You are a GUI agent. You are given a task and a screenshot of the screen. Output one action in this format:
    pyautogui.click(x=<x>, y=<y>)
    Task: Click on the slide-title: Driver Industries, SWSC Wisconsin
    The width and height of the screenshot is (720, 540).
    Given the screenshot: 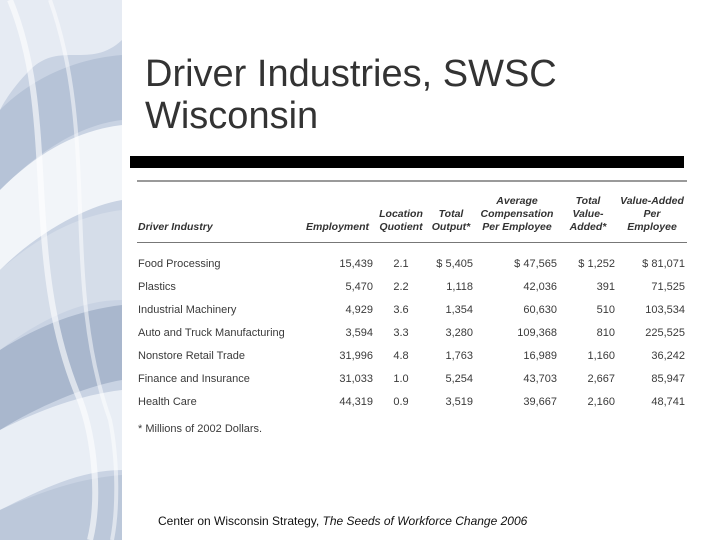 What is the action you would take?
    pyautogui.click(x=425, y=95)
    